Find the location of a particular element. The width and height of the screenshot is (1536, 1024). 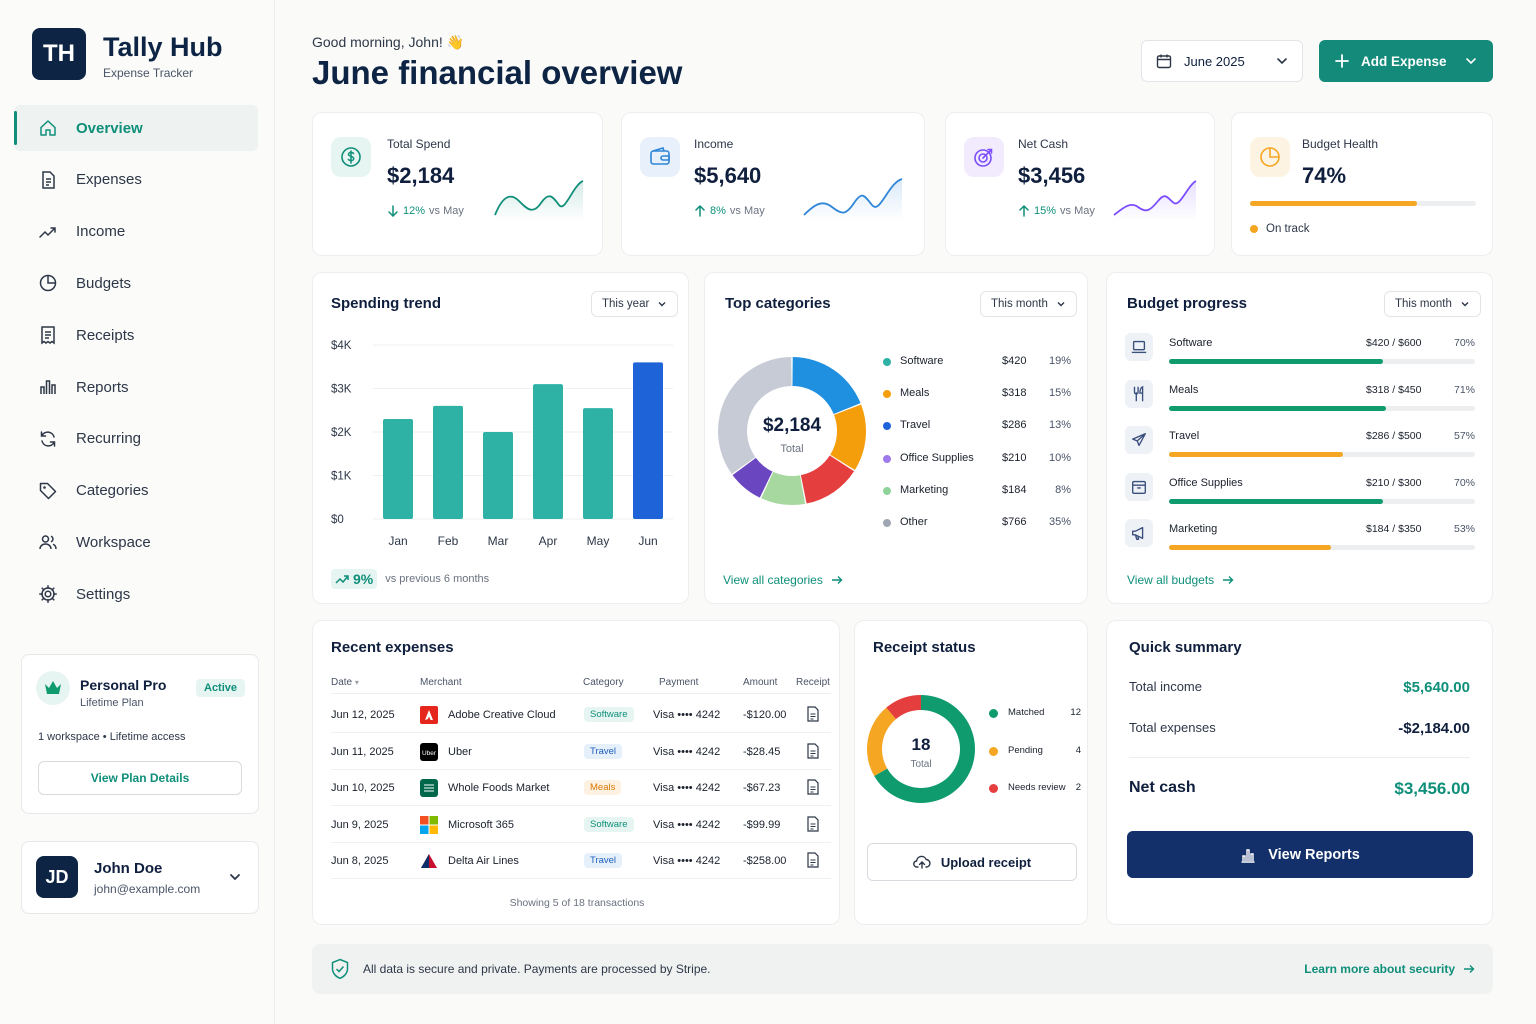

sidebar-item-expenses: Expenses is located at coordinates (136, 180).